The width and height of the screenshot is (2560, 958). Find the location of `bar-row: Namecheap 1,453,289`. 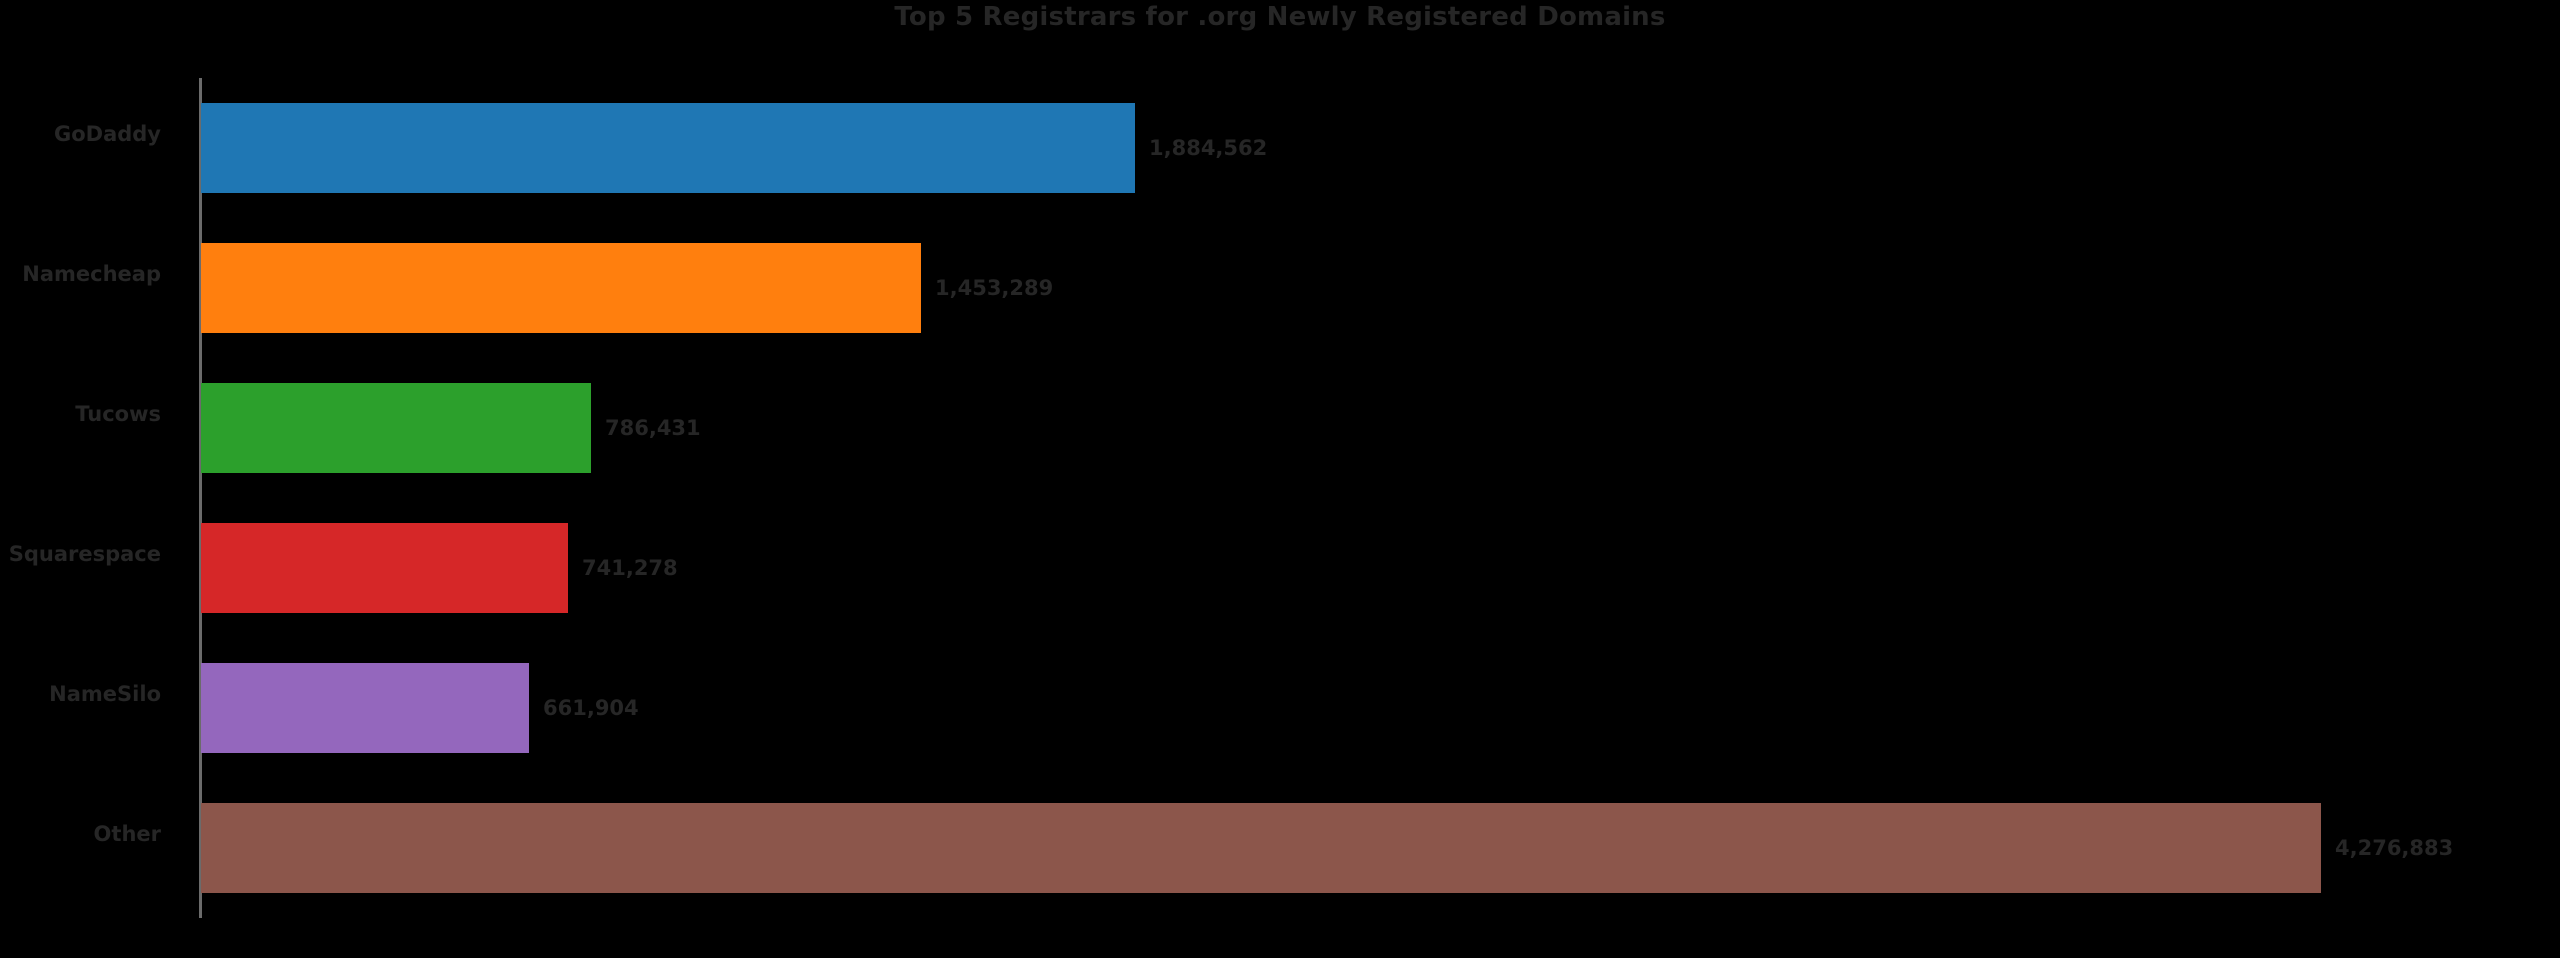

bar-row: Namecheap 1,453,289 is located at coordinates (1276, 288).